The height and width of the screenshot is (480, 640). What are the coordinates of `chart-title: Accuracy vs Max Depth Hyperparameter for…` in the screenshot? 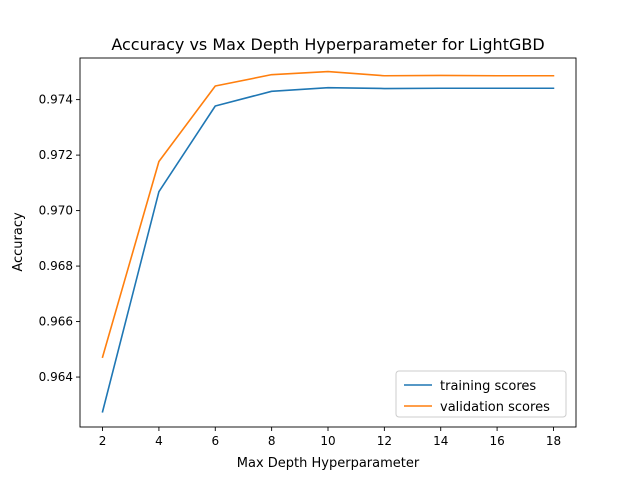 It's located at (327, 44).